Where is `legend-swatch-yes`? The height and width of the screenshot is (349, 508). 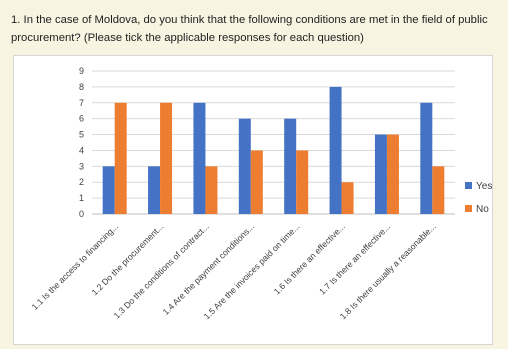 legend-swatch-yes is located at coordinates (468, 185).